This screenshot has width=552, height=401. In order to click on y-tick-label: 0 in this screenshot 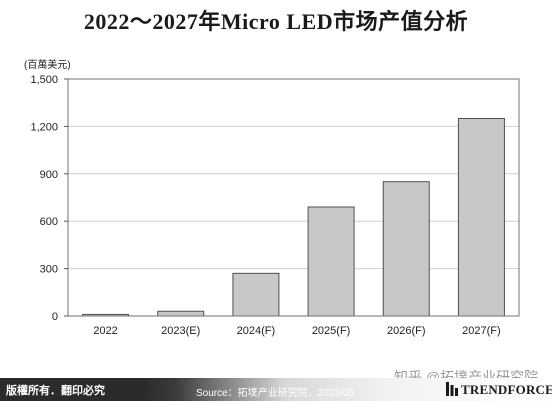, I will do `click(55, 317)`.